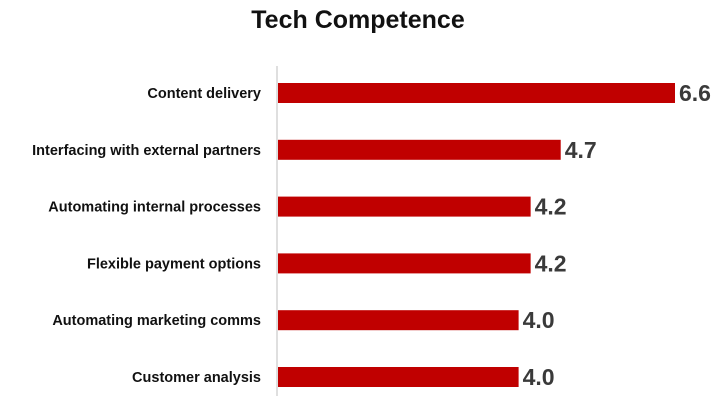  Describe the element at coordinates (174, 264) in the screenshot. I see `category-label: Flexible payment options` at that location.